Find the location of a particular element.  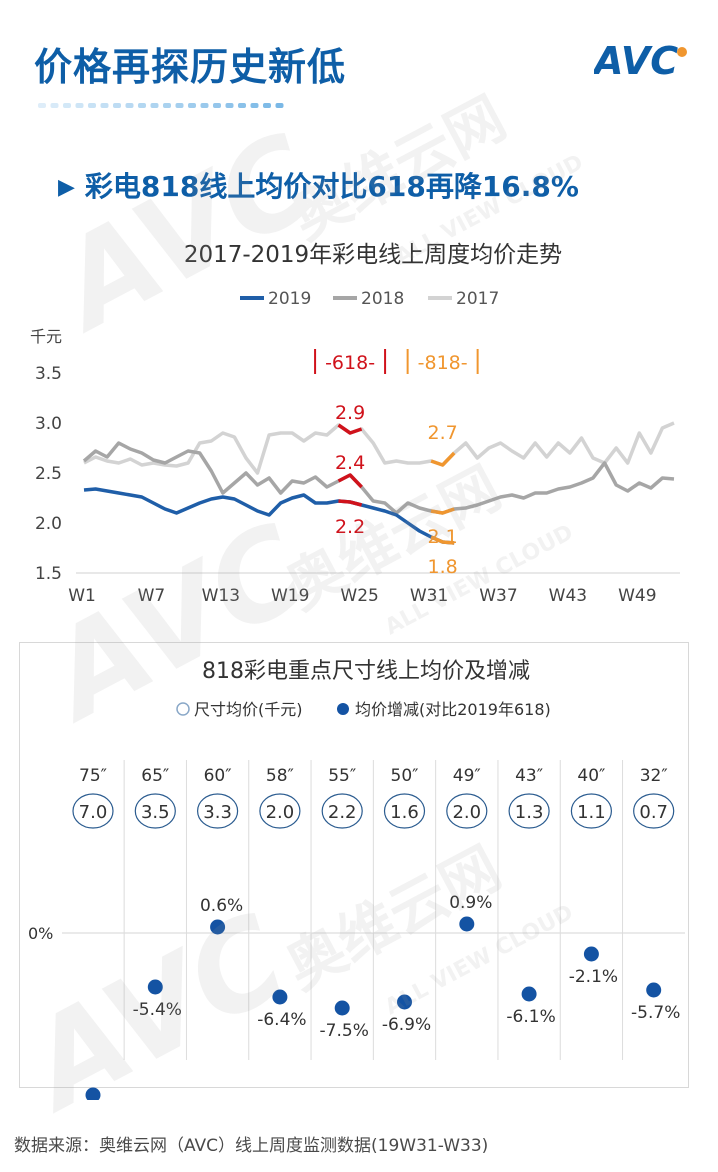

data-source-note: 数据来源：奥维云网（AVC）线上周度监测数据(19W31-W33) is located at coordinates (251, 1146).